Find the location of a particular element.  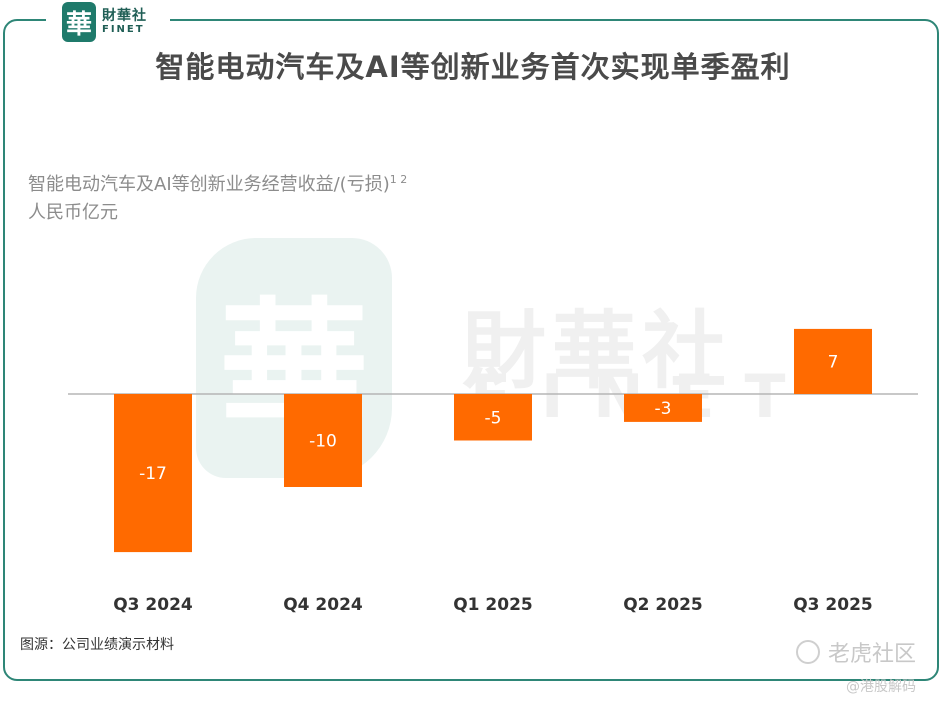

data-label: 7 is located at coordinates (833, 362).